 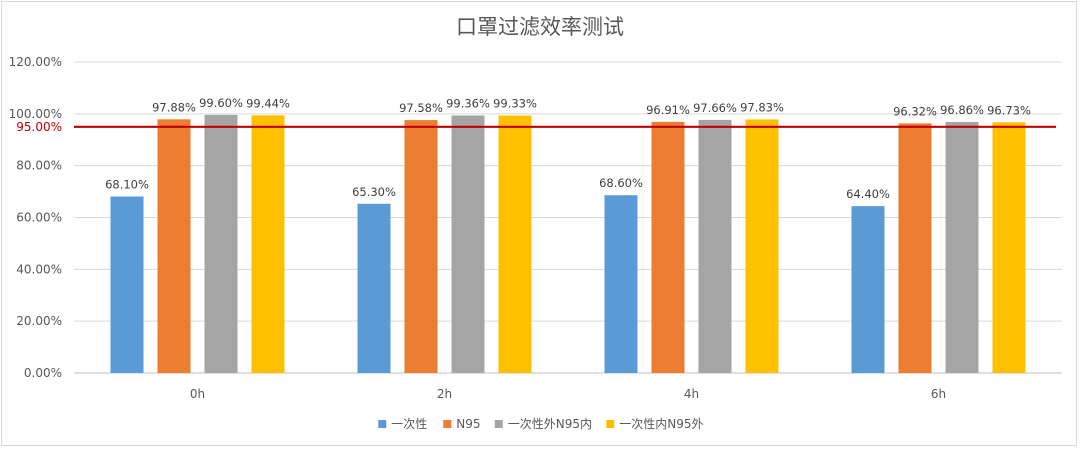 What do you see at coordinates (39, 218) in the screenshot?
I see `y-tick-label: 60.00%` at bounding box center [39, 218].